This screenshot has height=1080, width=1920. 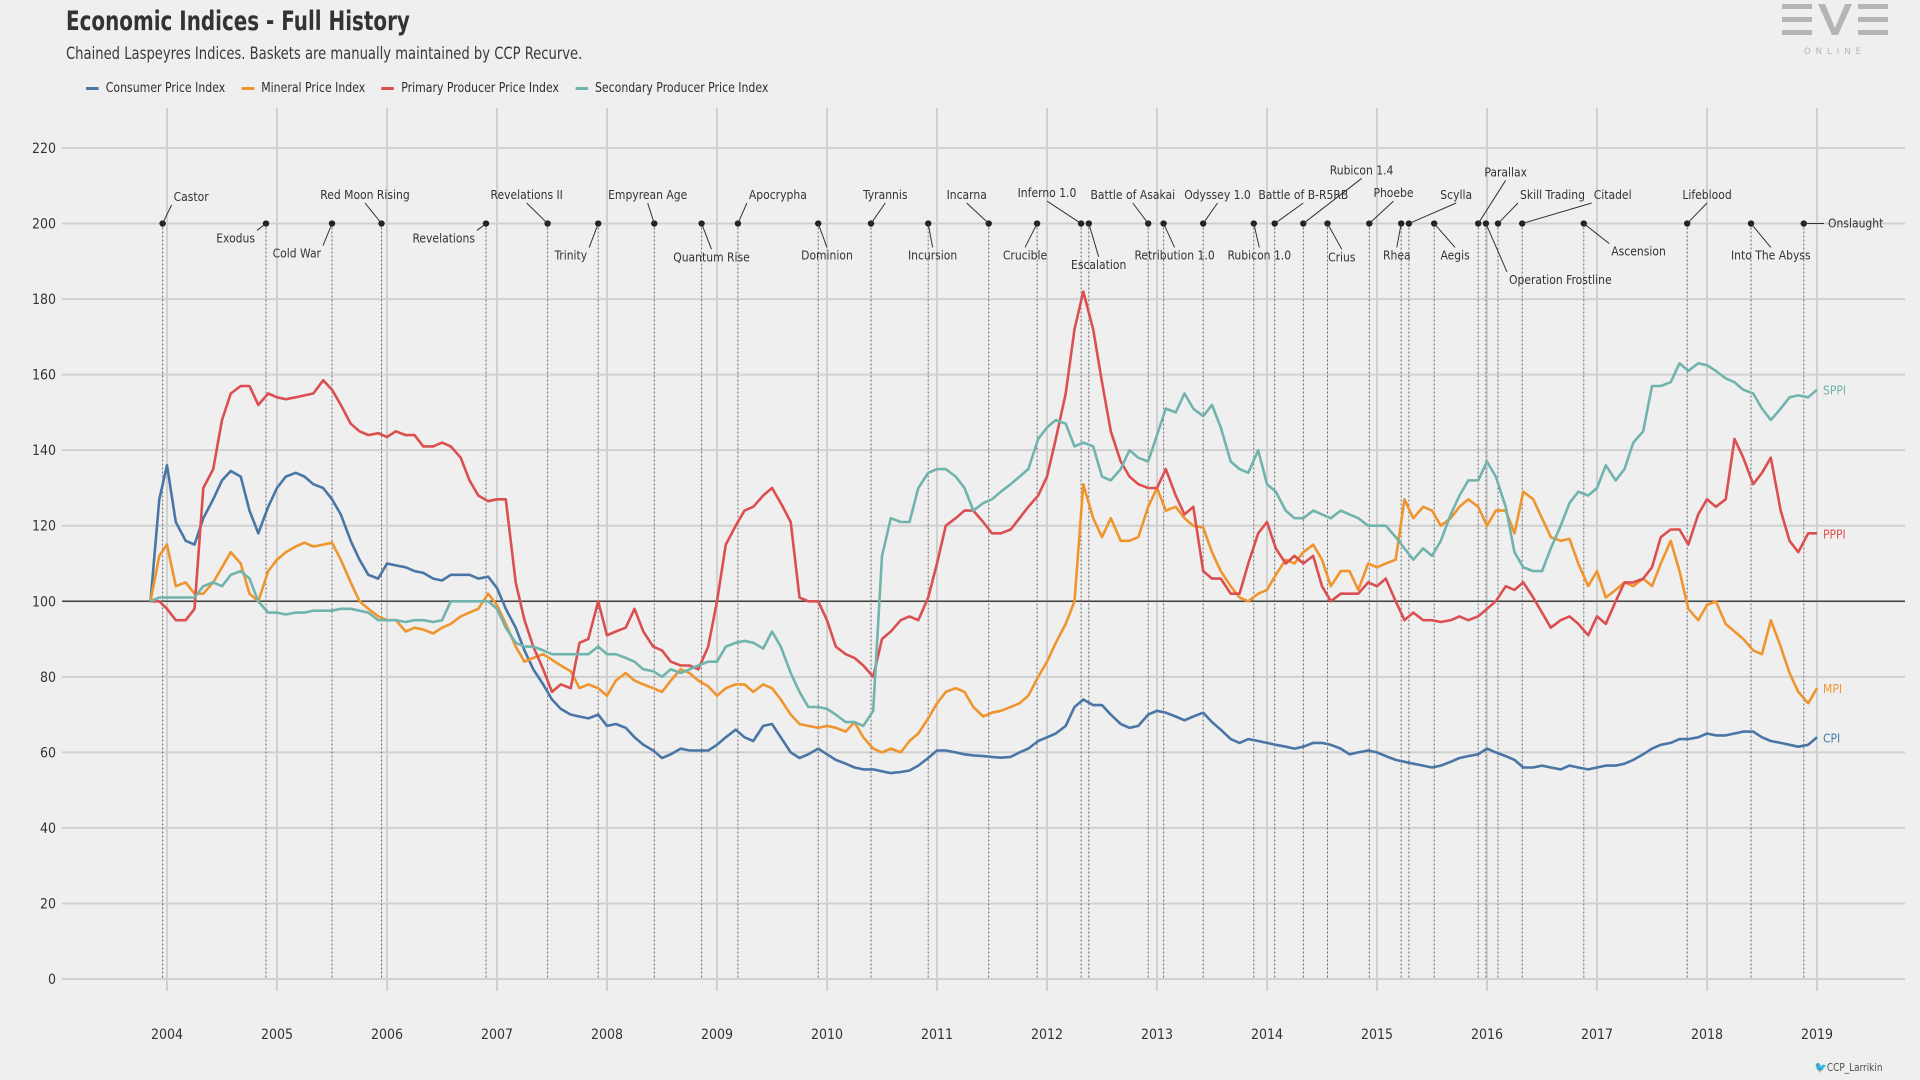 What do you see at coordinates (1597, 1035) in the screenshot?
I see `x-tick-label: 2017` at bounding box center [1597, 1035].